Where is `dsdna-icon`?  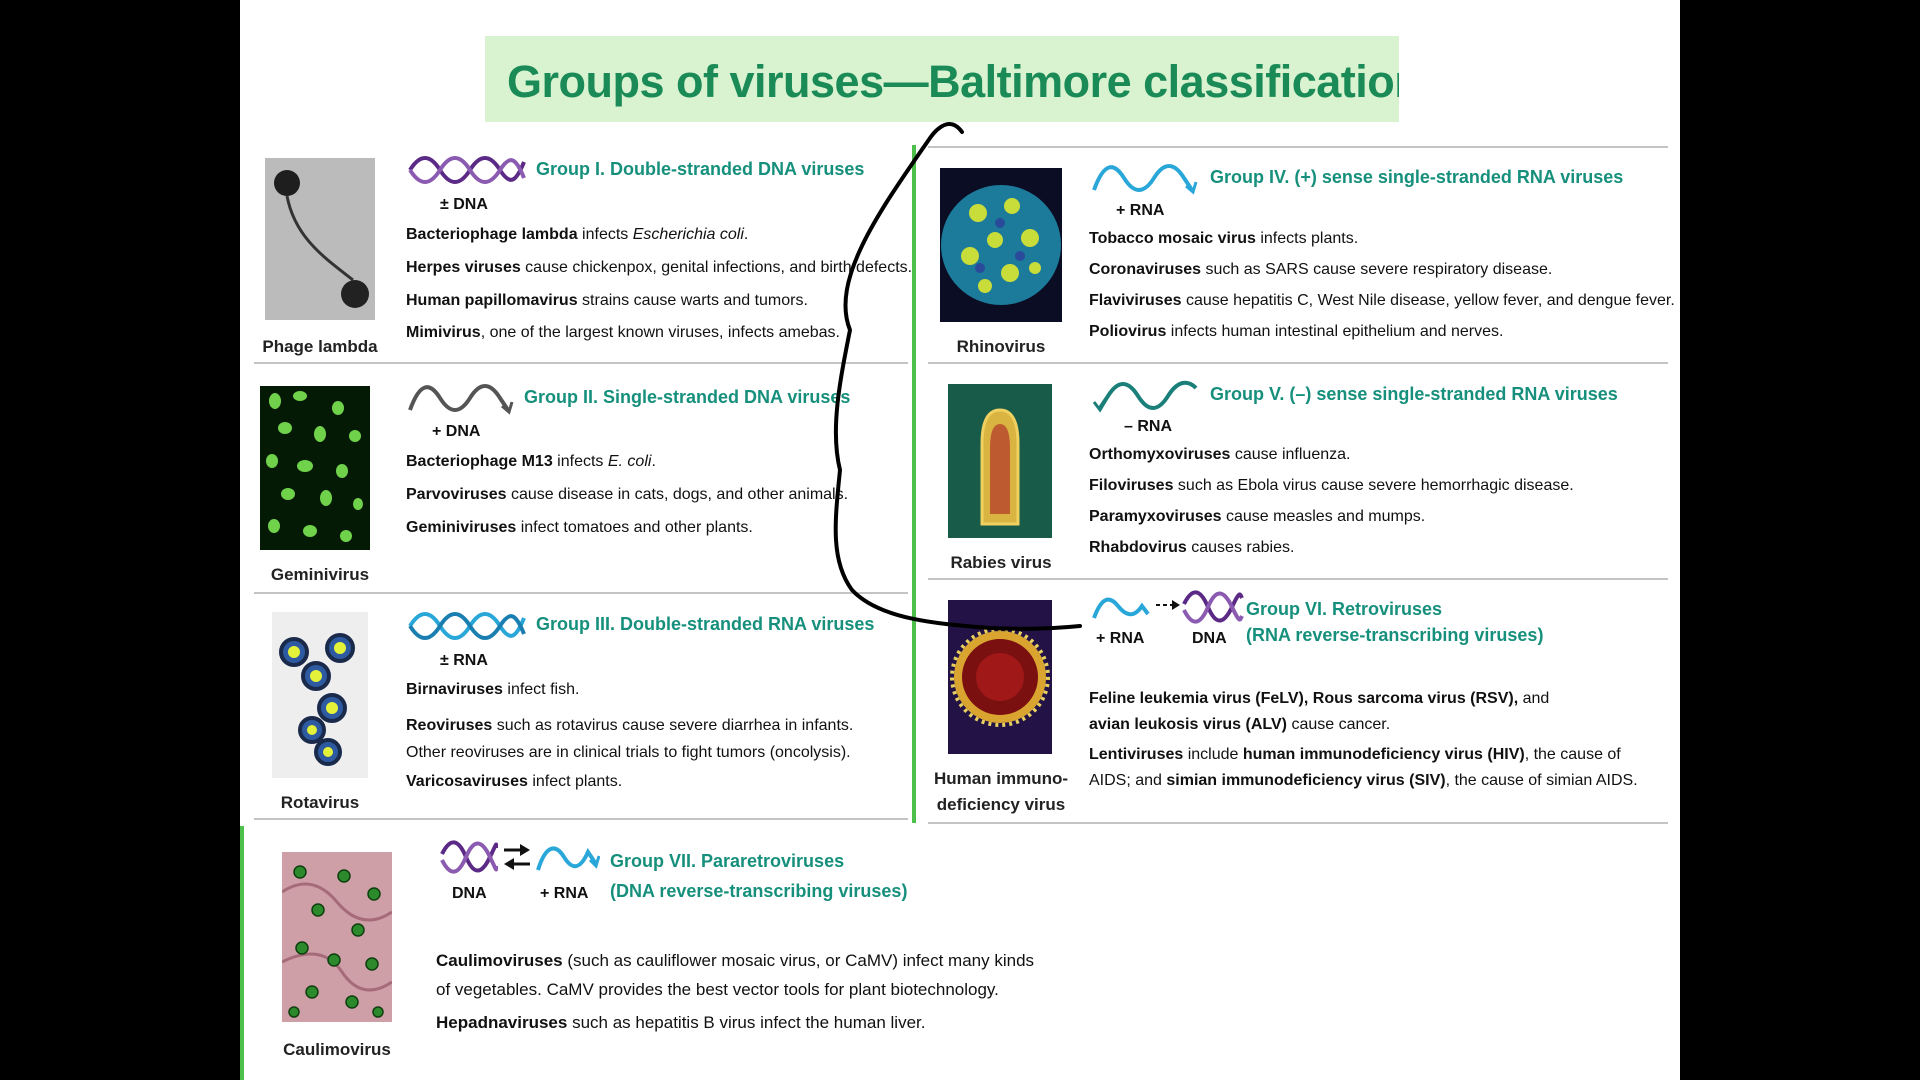 dsdna-icon is located at coordinates (467, 170).